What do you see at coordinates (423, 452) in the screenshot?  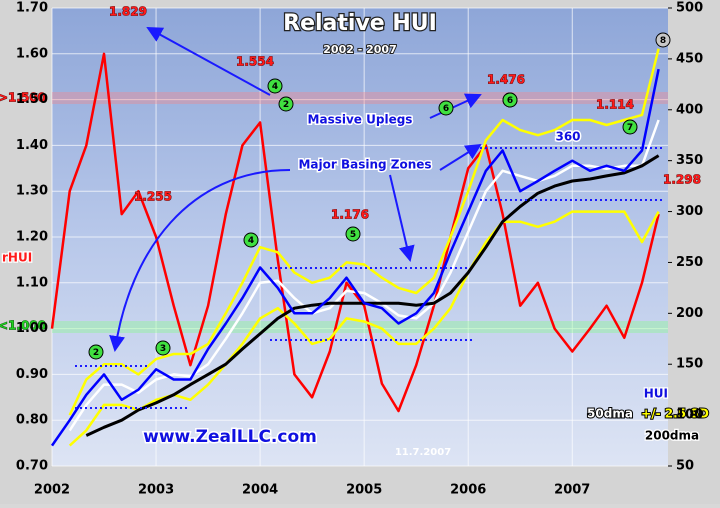 I see `annotation: 11.7.2007` at bounding box center [423, 452].